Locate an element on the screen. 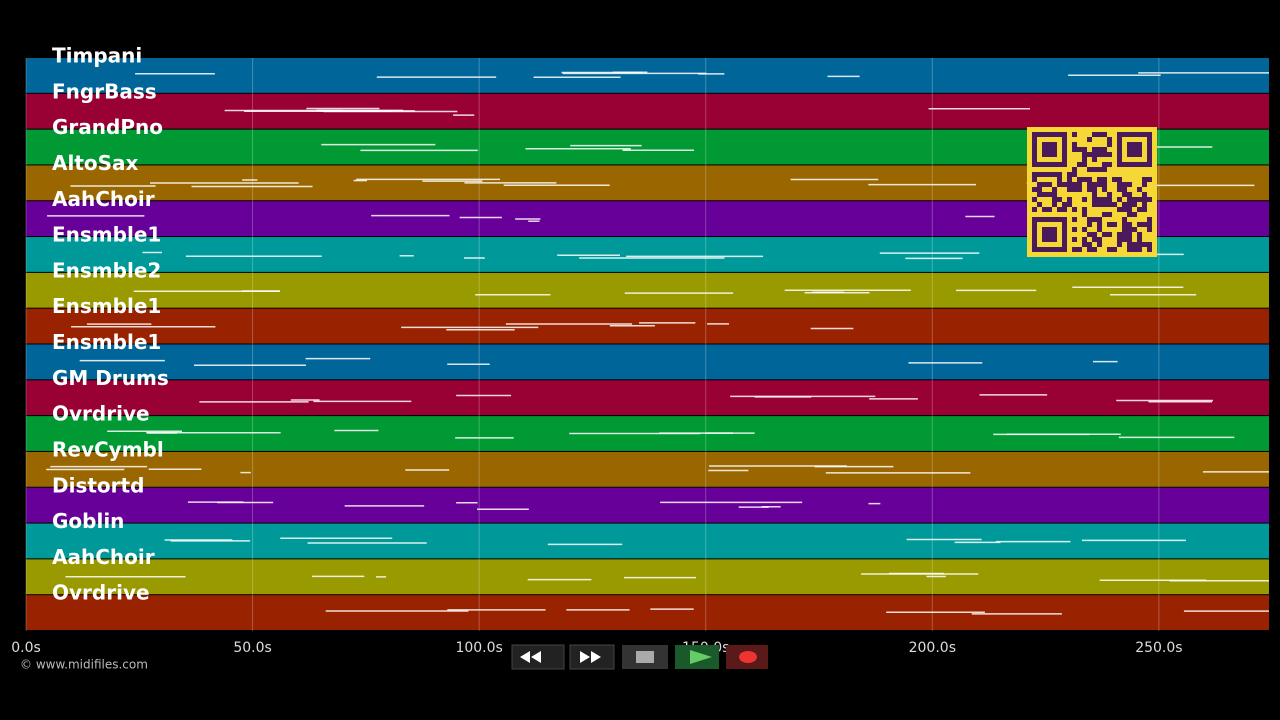 The width and height of the screenshot is (1280, 720). track-label: FngrBass is located at coordinates (104, 91).